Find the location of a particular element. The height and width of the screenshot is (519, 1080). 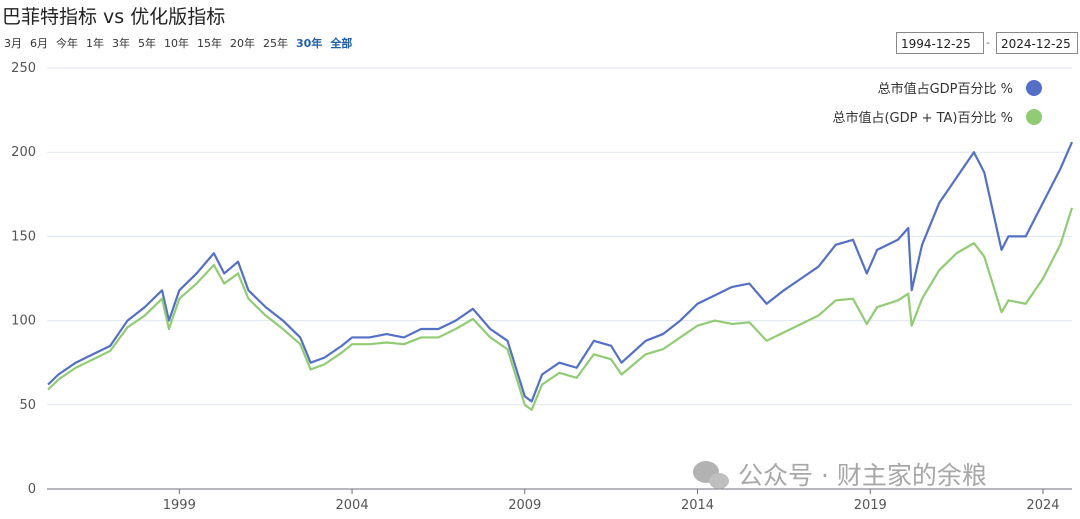

date-from: 1994-12-25 is located at coordinates (940, 43).